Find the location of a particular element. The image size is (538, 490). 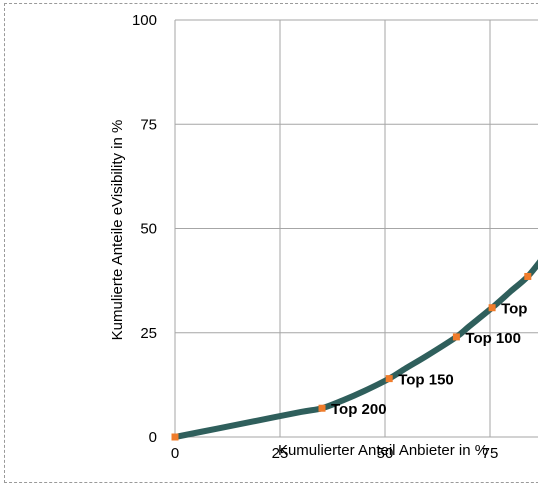

x-tick-label: 25 is located at coordinates (280, 453).